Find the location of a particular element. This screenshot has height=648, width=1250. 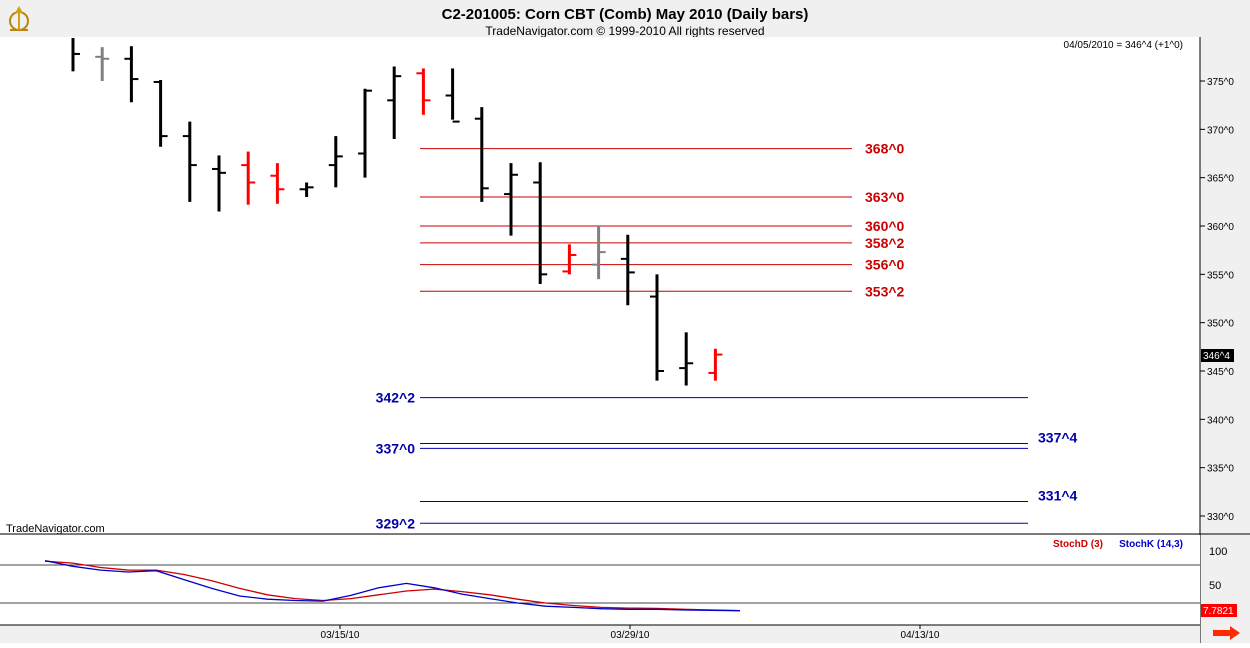

legend-stoch-k: StochK (14,3) is located at coordinates (1151, 544).